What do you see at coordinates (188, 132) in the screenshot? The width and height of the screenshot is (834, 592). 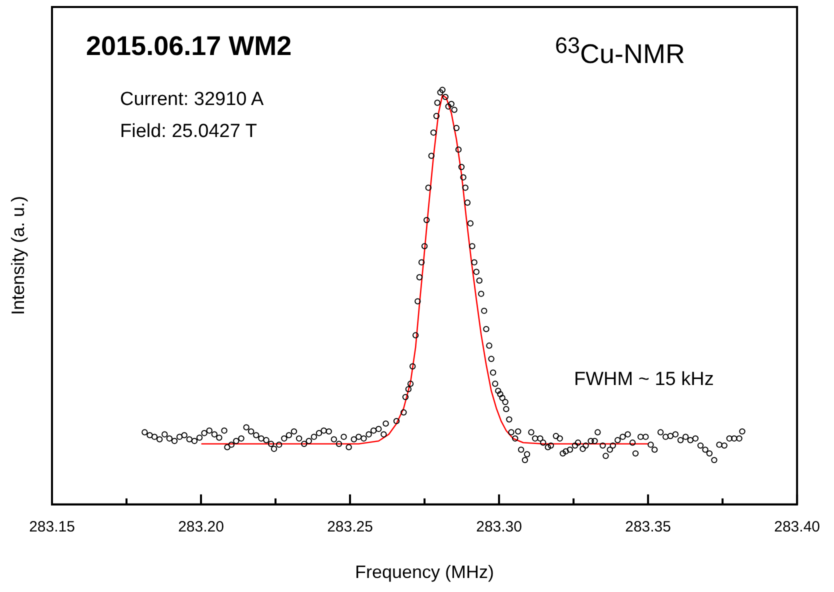 I see `annotation: Field: 25.0427 T` at bounding box center [188, 132].